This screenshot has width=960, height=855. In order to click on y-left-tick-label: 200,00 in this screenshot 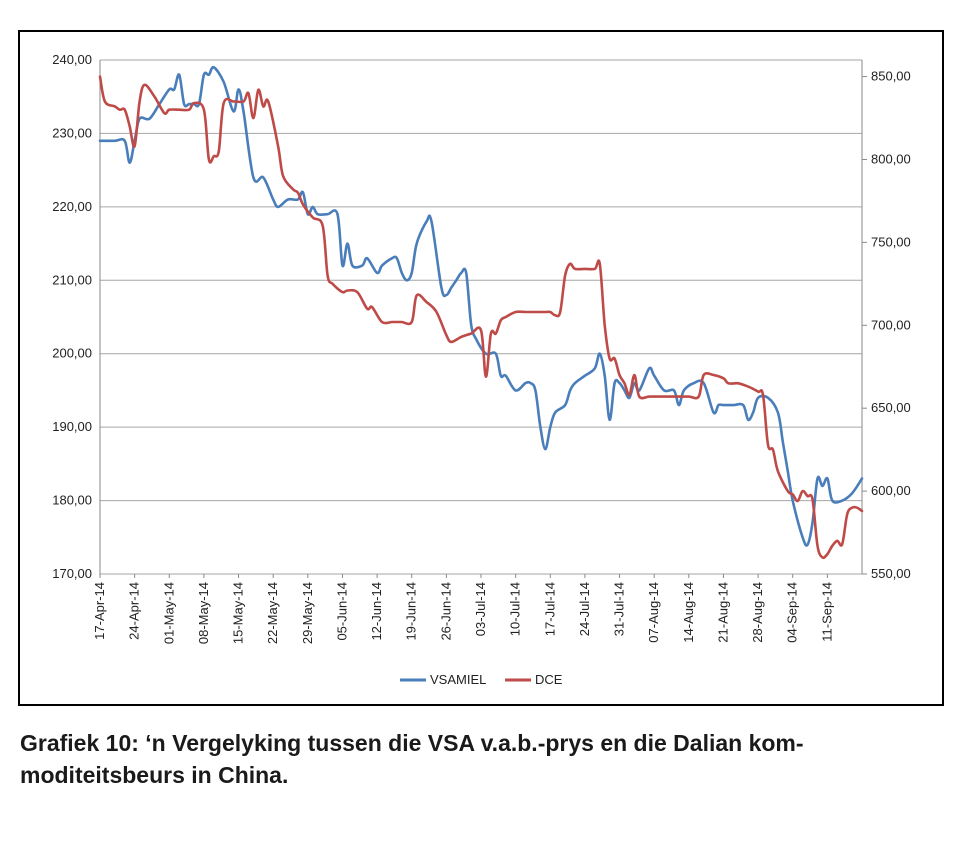, I will do `click(72, 353)`.